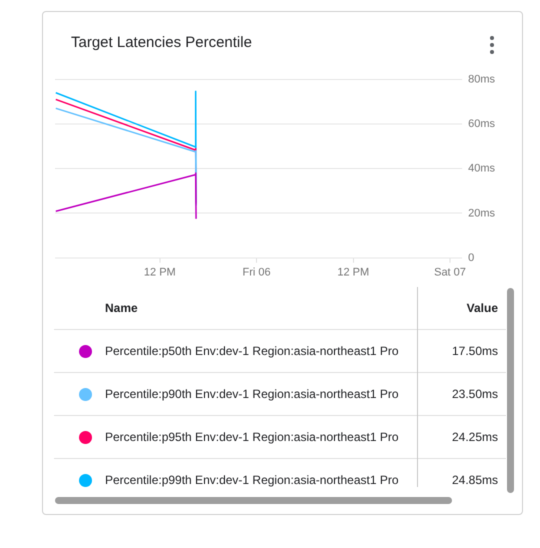 This screenshot has width=540, height=548. I want to click on text: 24.85ms, so click(475, 480).